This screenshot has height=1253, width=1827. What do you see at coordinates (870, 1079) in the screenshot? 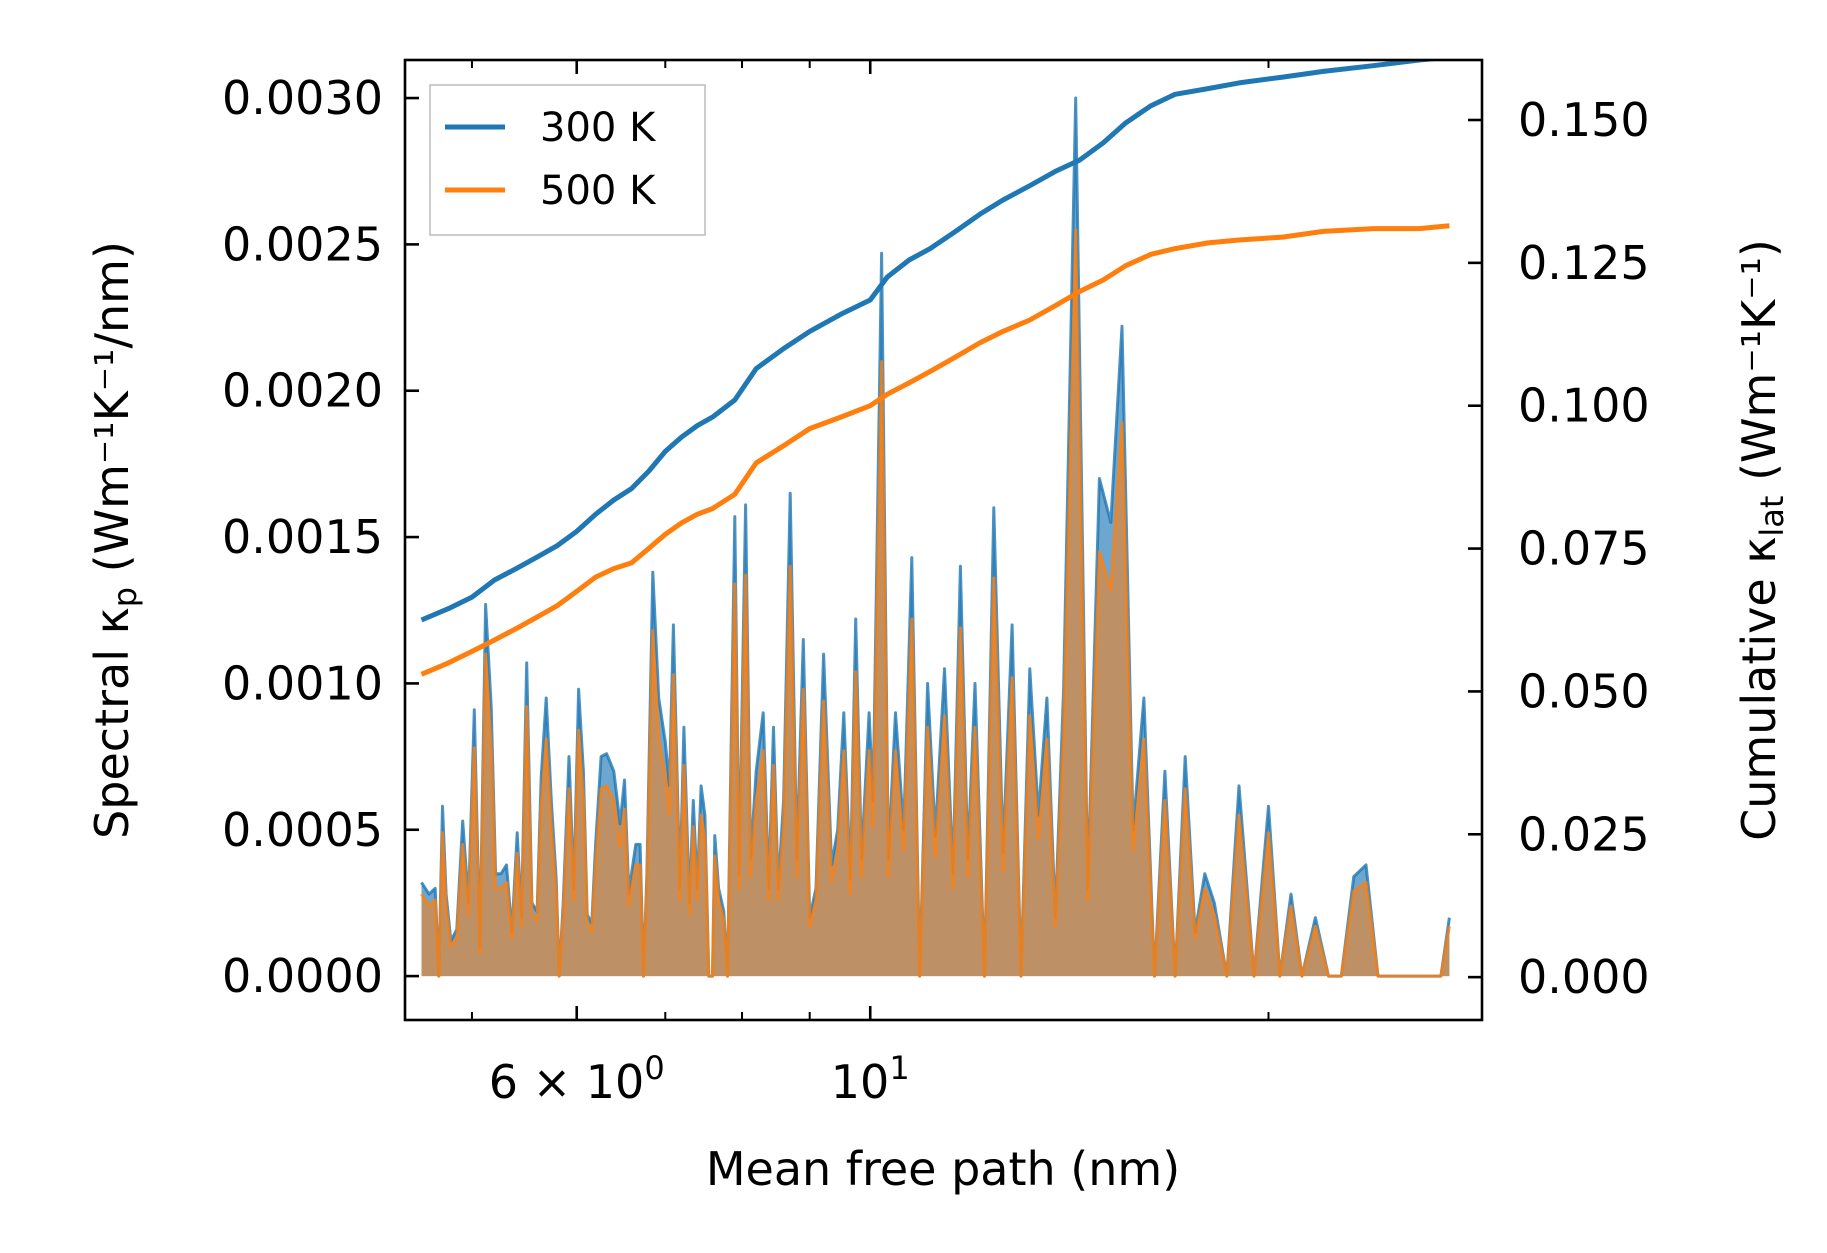
I see `x-tick-label: 101` at bounding box center [870, 1079].